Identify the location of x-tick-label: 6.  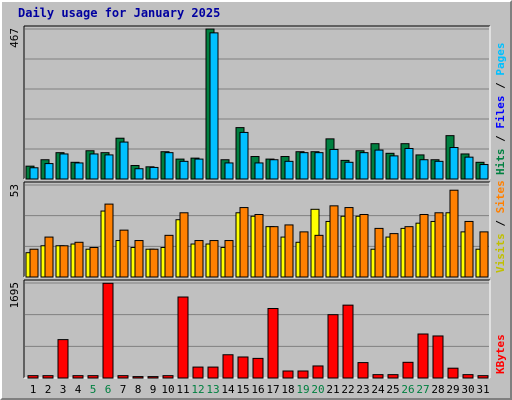
(108, 389).